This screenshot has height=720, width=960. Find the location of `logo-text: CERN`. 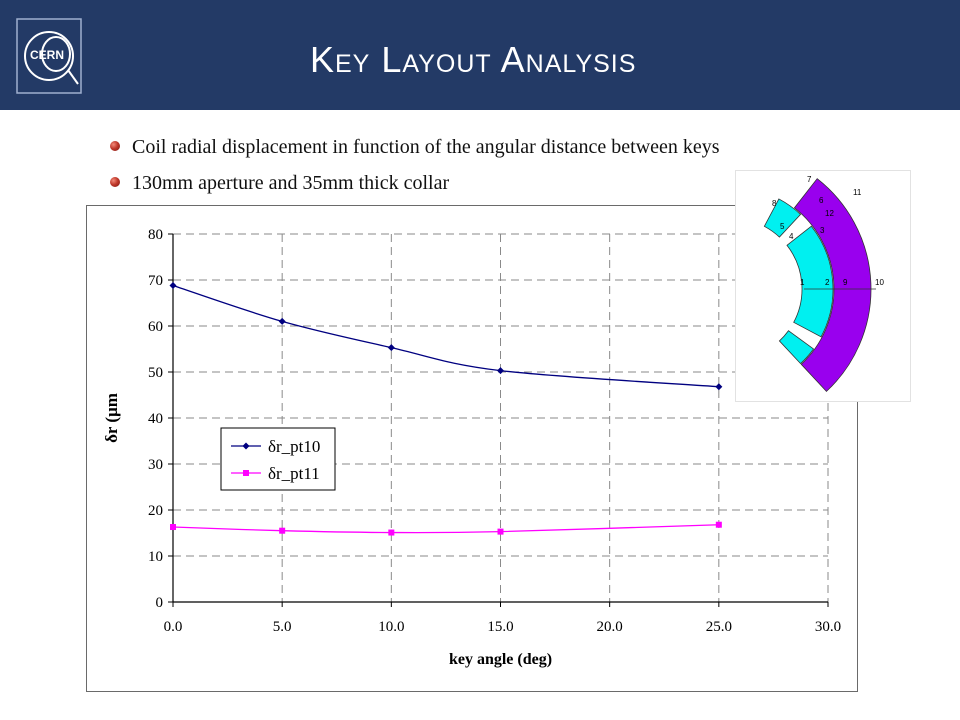

logo-text: CERN is located at coordinates (47, 55).